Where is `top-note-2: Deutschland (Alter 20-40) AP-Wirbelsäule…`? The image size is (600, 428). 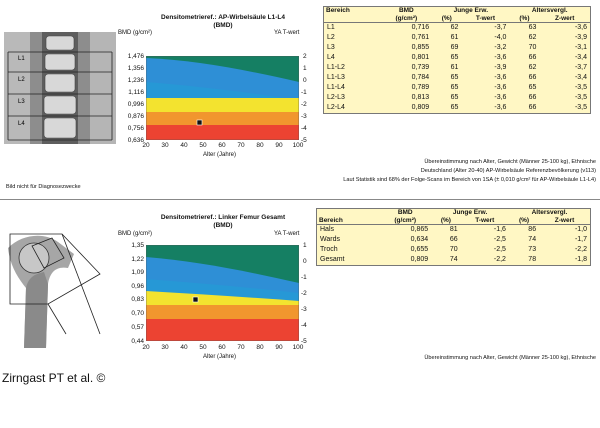
top-note-2: Deutschland (Alter 20-40) AP-Wirbelsäule… is located at coordinates (508, 171).